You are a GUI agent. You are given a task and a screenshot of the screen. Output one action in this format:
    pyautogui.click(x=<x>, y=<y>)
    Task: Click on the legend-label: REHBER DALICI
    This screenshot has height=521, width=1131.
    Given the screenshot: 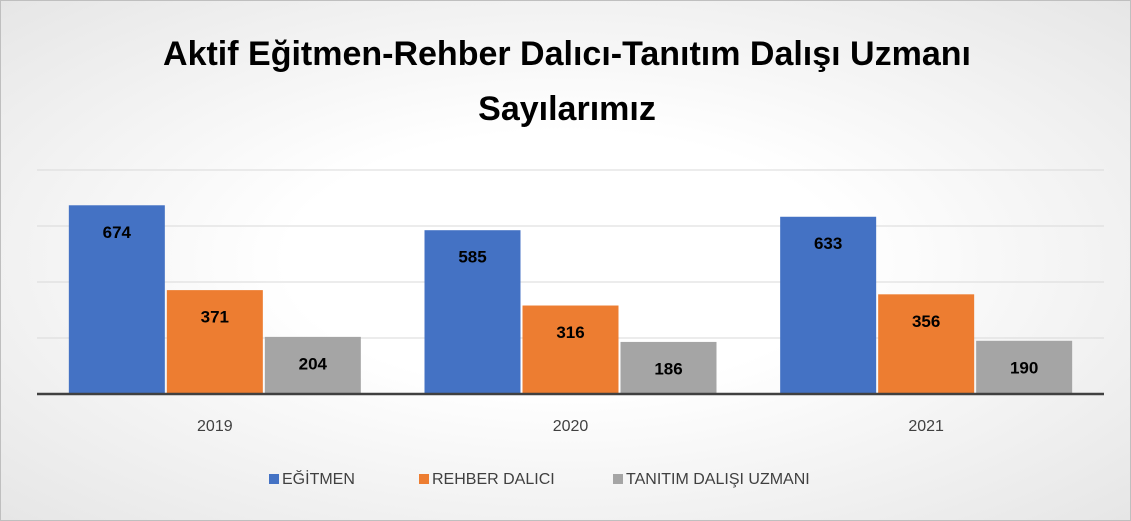 What is the action you would take?
    pyautogui.click(x=493, y=479)
    